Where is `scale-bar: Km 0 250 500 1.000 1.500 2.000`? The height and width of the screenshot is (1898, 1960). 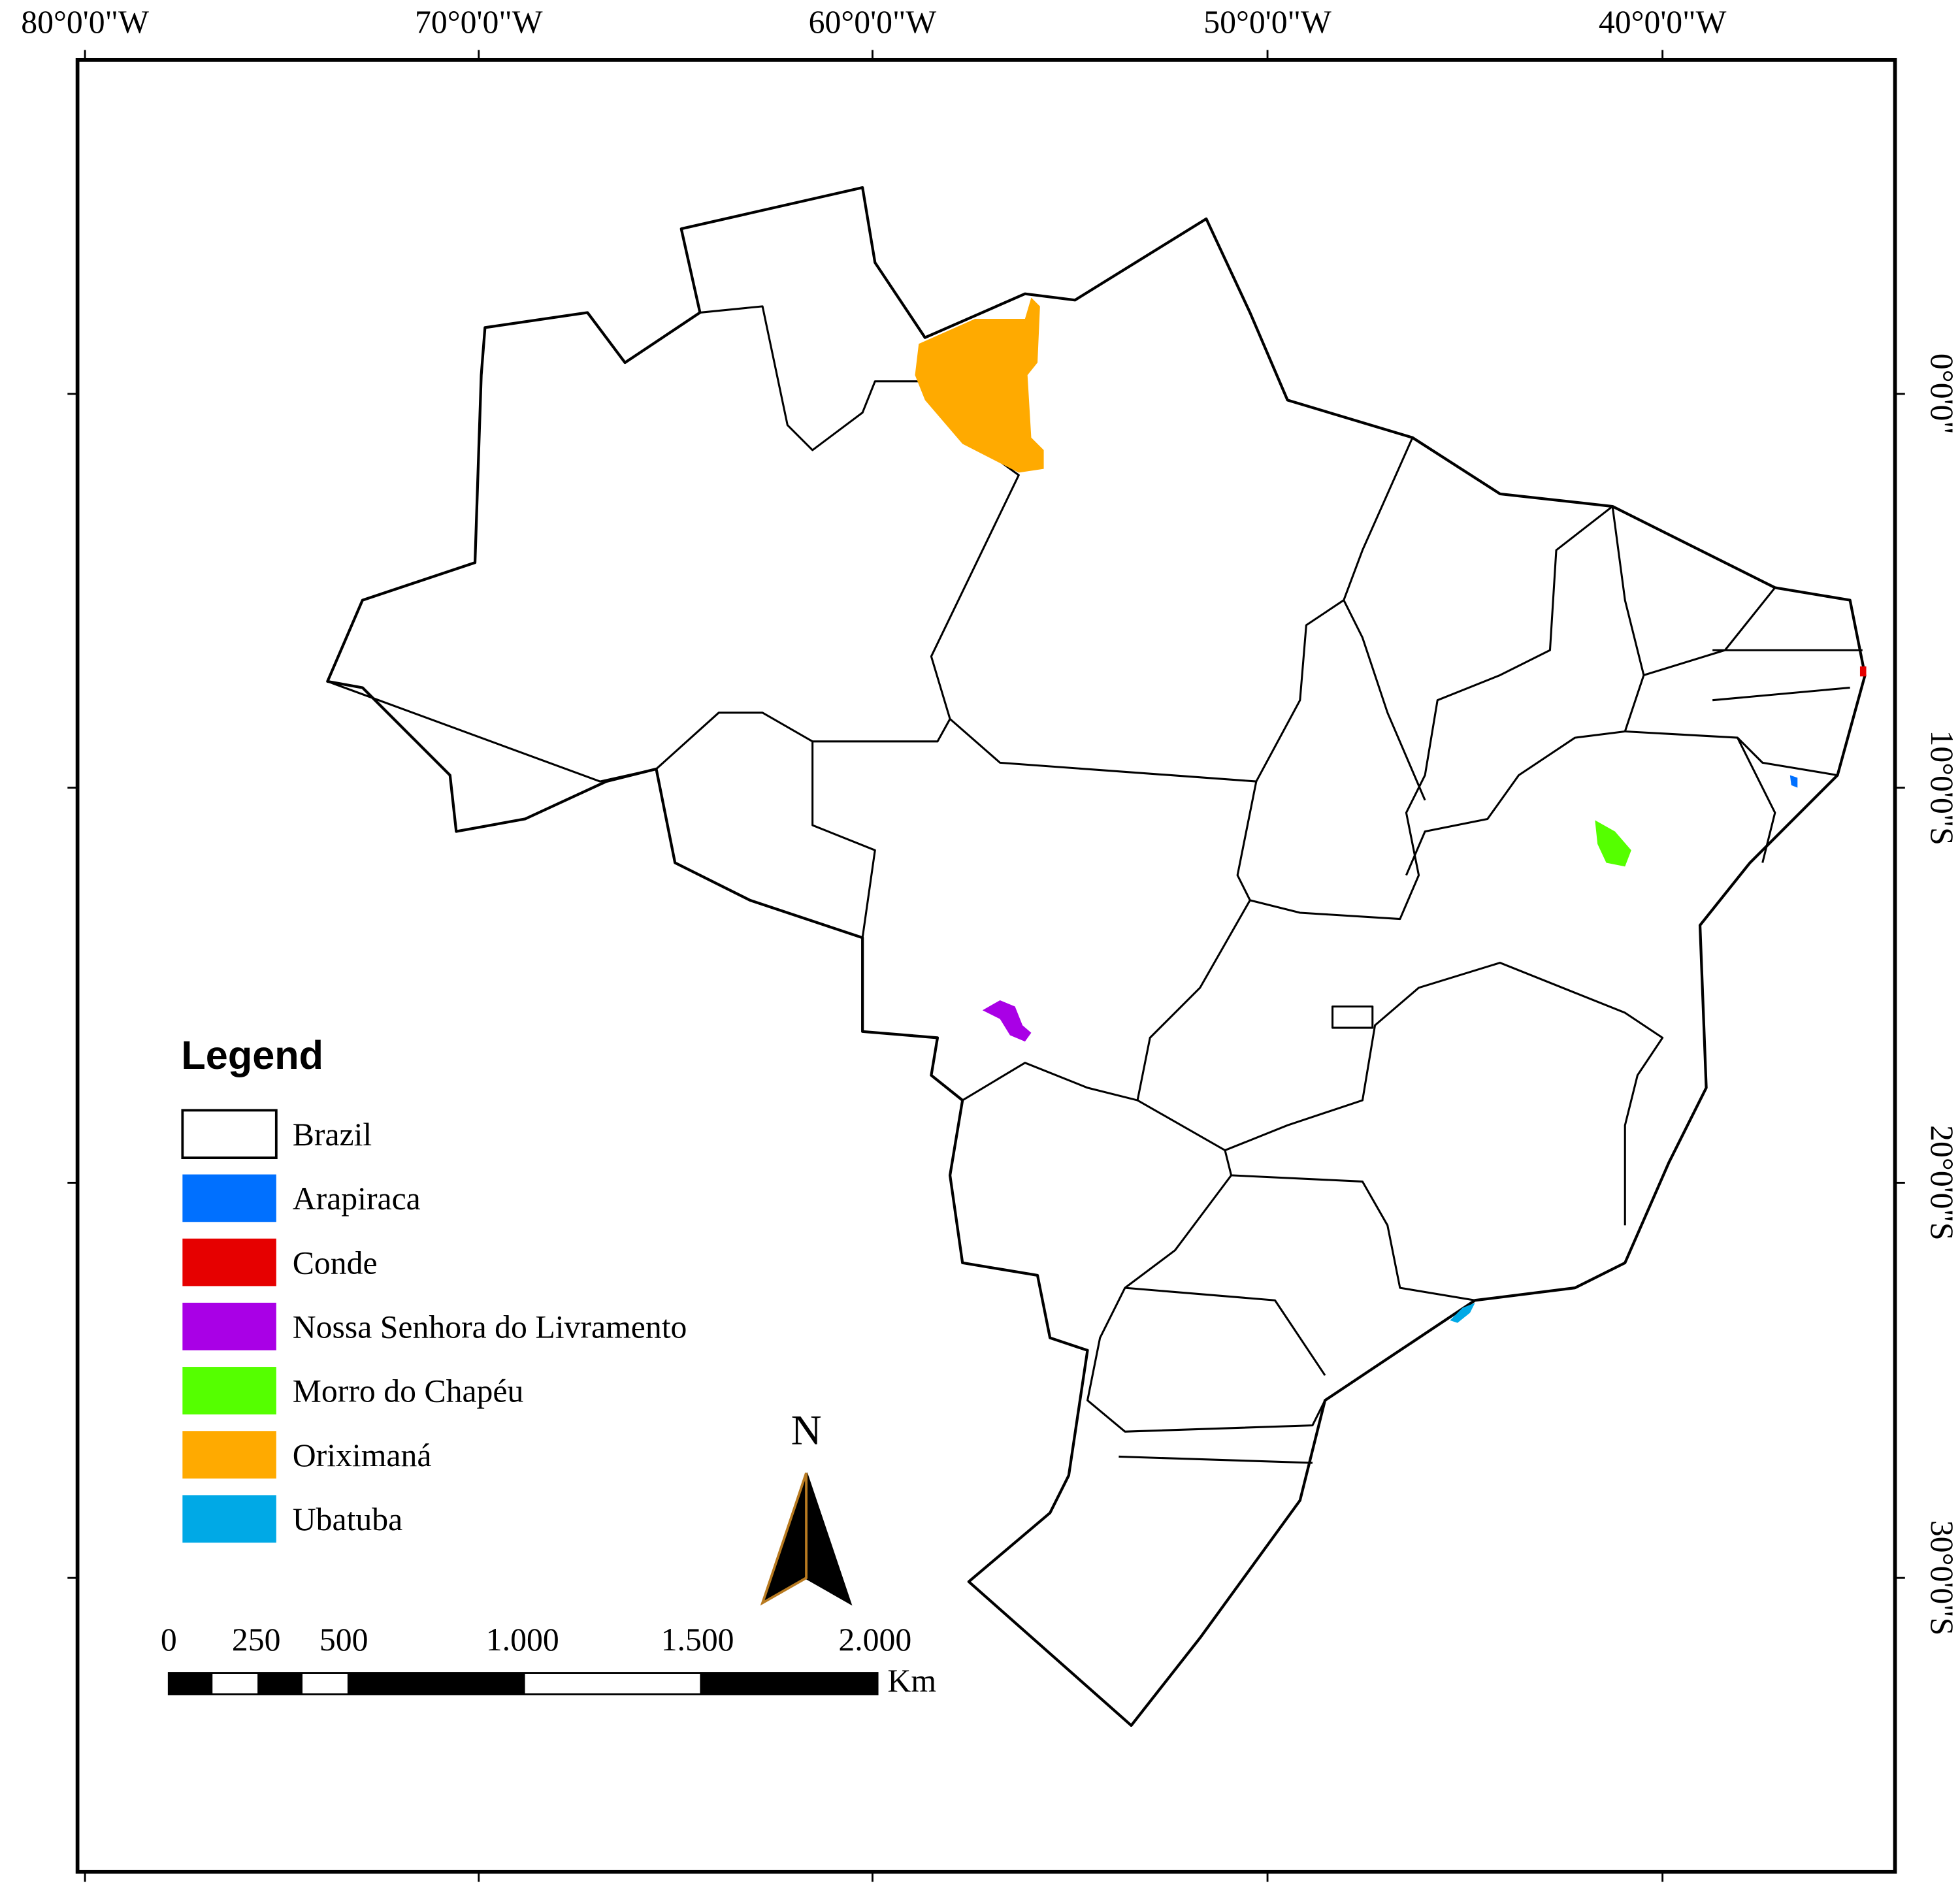 scale-bar: Km 0 250 500 1.000 1.500 2.000 is located at coordinates (548, 1661).